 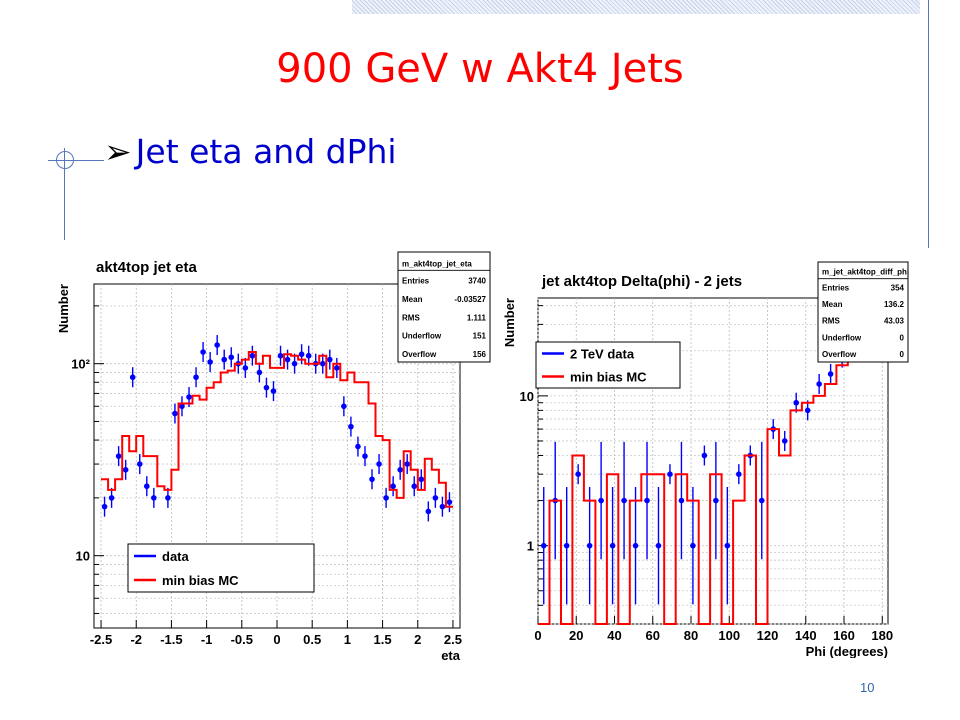 What do you see at coordinates (383, 639) in the screenshot?
I see `x-tick-label: 1.5` at bounding box center [383, 639].